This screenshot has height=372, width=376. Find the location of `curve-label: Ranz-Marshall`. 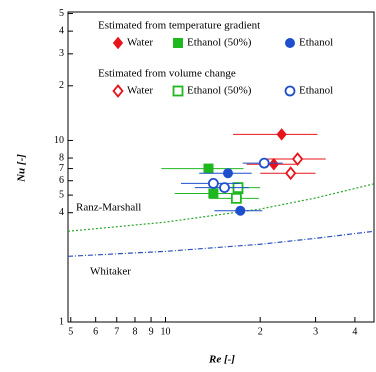

curve-label: Ranz-Marshall is located at coordinates (108, 208).